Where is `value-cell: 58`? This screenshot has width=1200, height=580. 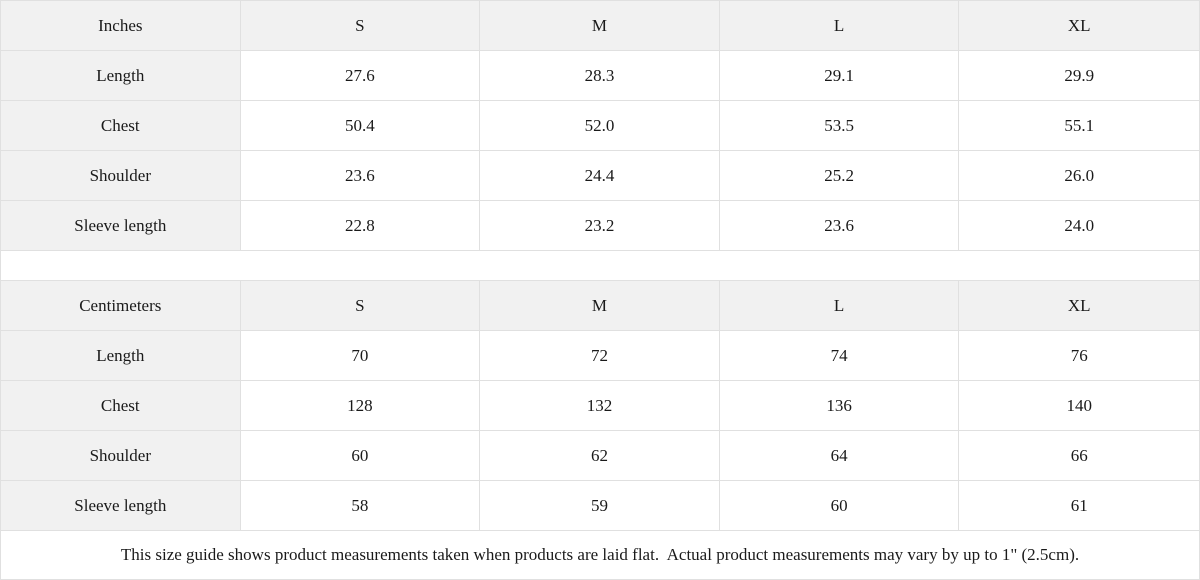 value-cell: 58 is located at coordinates (360, 506).